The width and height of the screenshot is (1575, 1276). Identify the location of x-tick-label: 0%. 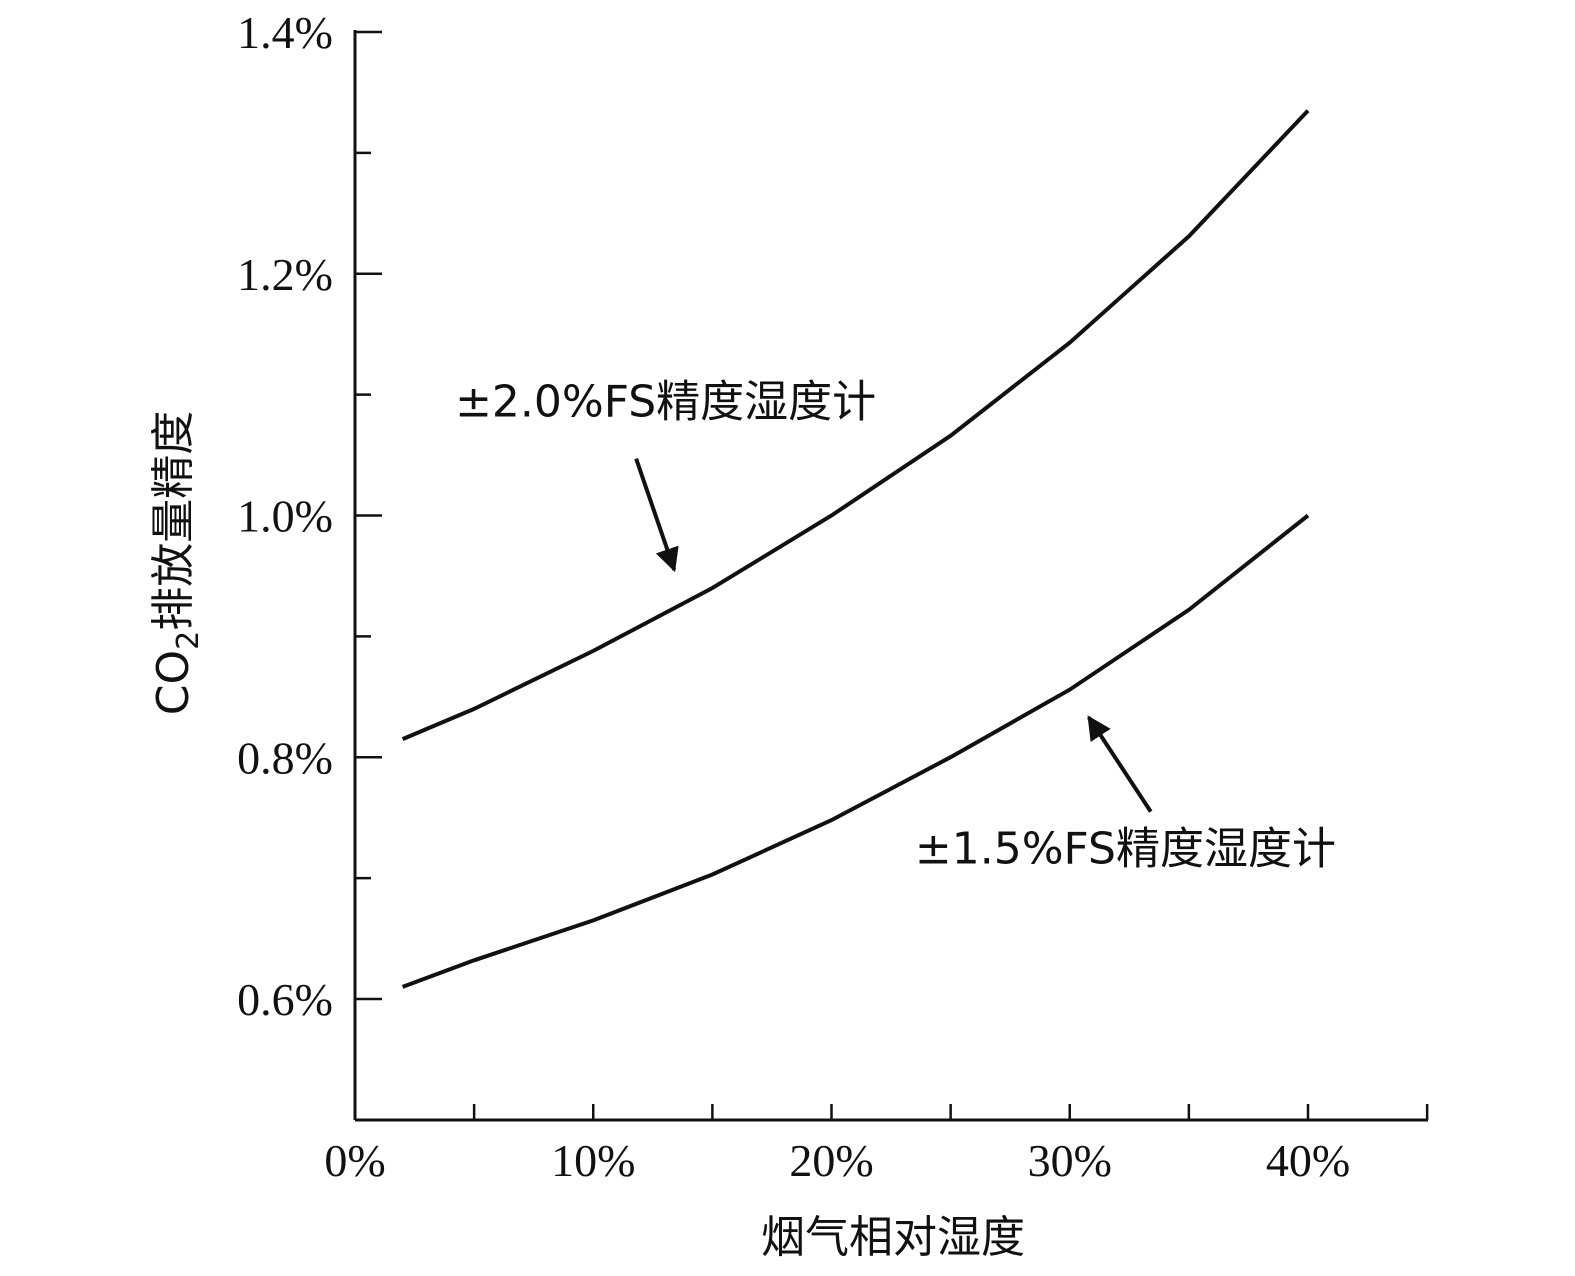
(354, 1160).